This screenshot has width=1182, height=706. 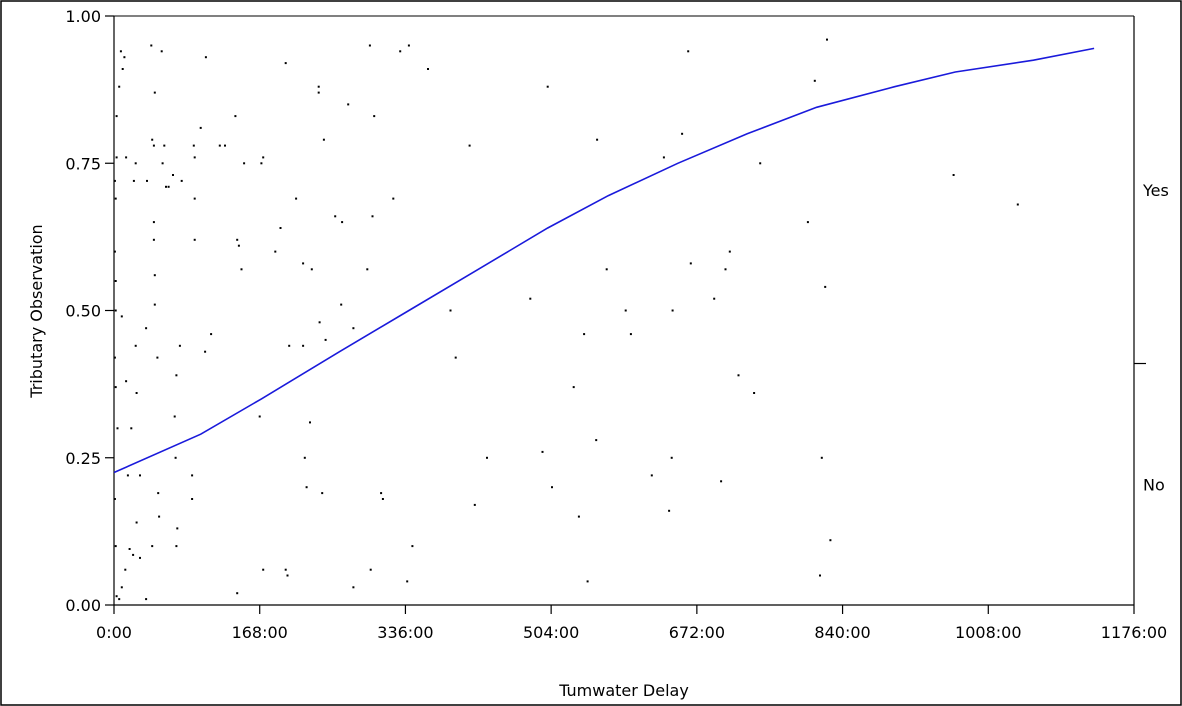 What do you see at coordinates (36, 311) in the screenshot?
I see `y-axis-label: Tributary Observation` at bounding box center [36, 311].